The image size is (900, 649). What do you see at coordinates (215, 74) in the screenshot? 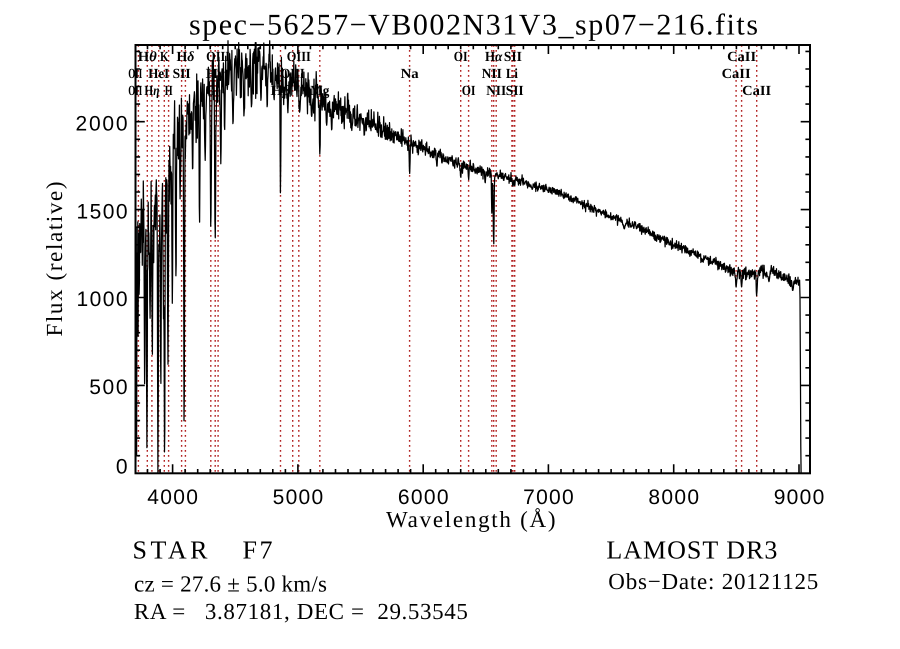
I see `svg-text: Hγ` at bounding box center [215, 74].